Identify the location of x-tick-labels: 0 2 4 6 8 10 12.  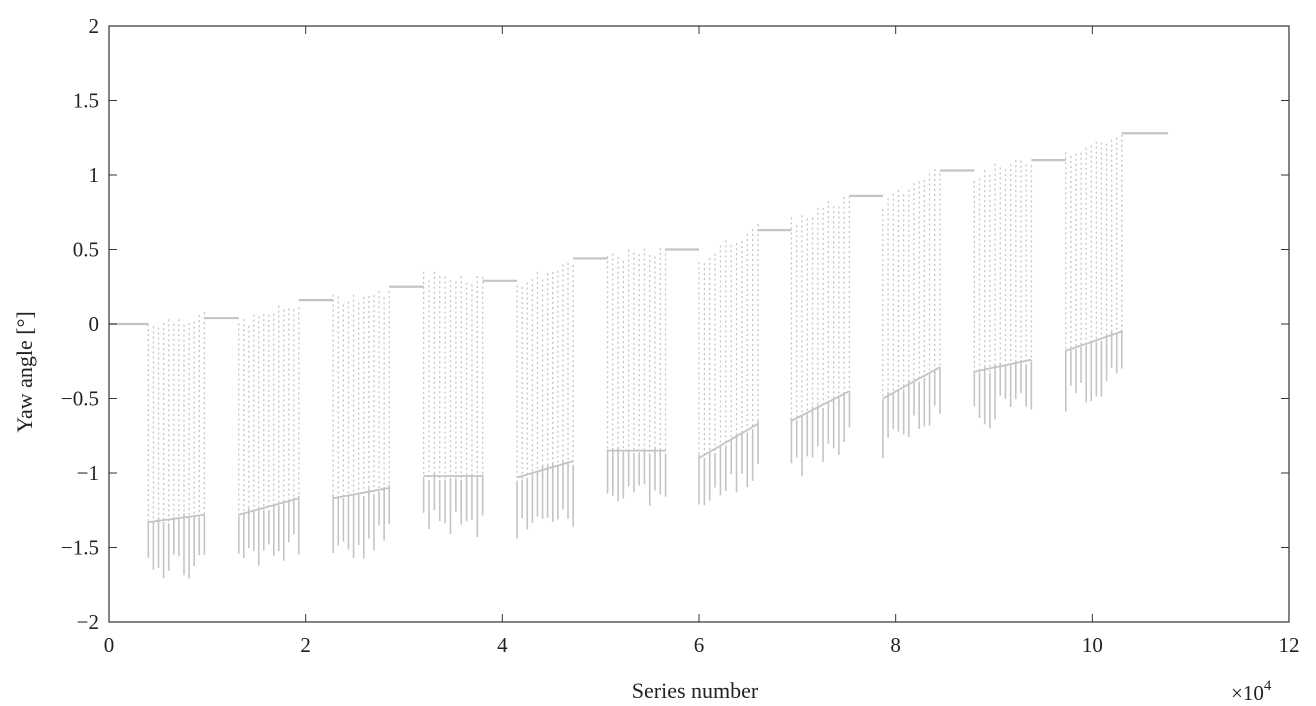
(702, 645).